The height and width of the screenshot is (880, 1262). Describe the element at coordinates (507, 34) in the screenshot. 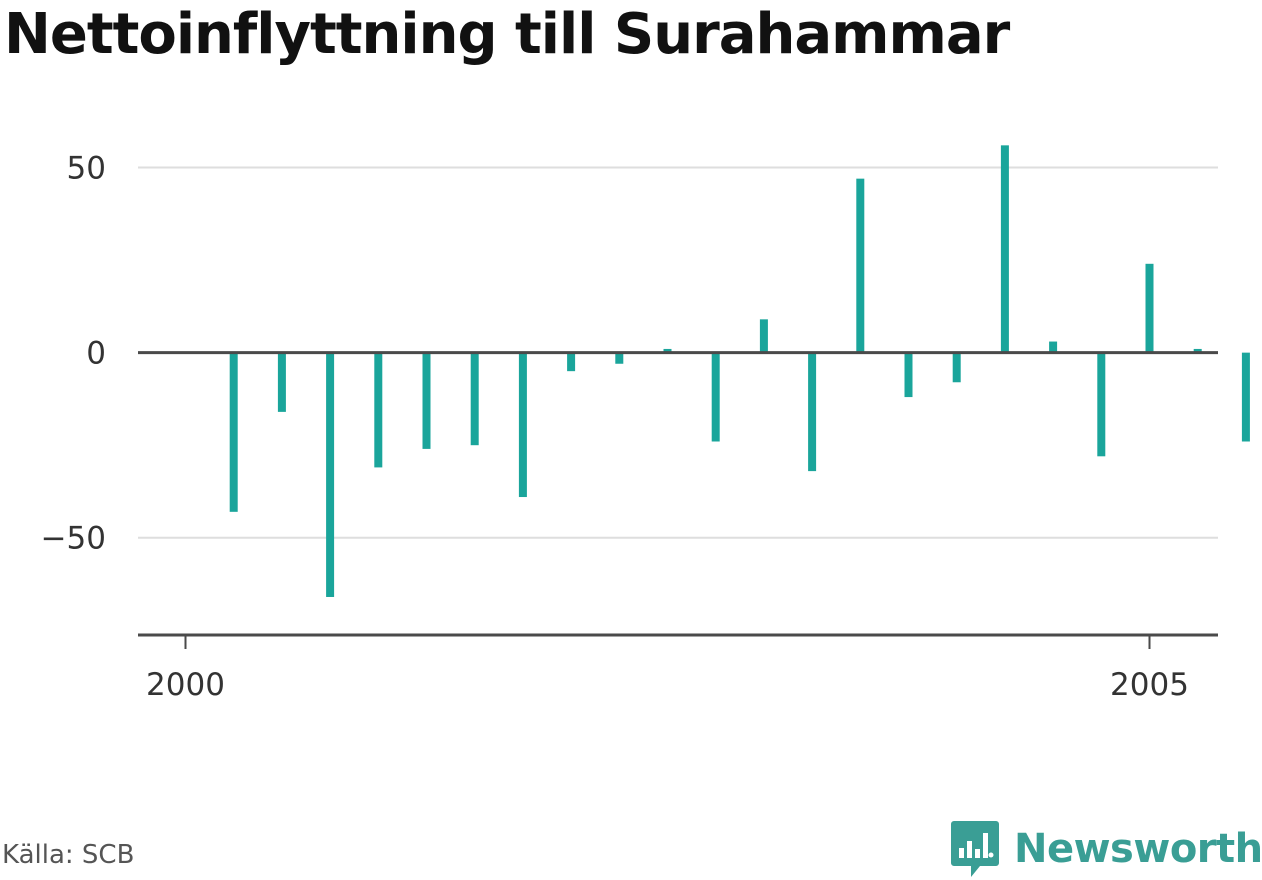

I see `chart-title: Nettoinflyttning till Surahammar` at that location.